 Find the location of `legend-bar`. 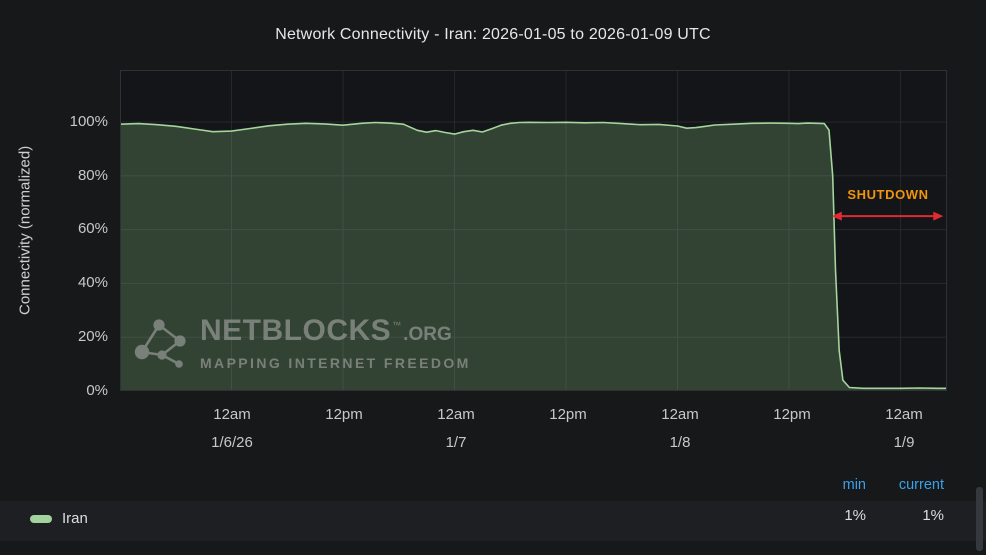

legend-bar is located at coordinates (493, 521).